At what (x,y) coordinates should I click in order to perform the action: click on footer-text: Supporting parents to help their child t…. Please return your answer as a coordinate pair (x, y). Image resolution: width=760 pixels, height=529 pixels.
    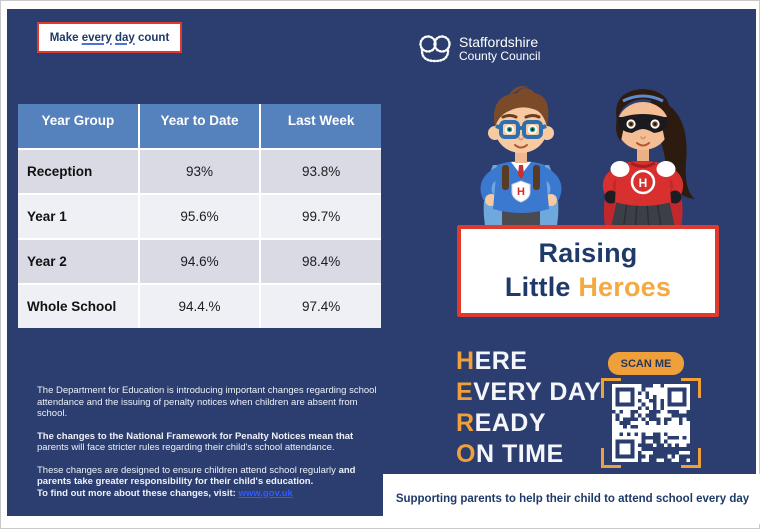
    Looking at the image, I should click on (572, 499).